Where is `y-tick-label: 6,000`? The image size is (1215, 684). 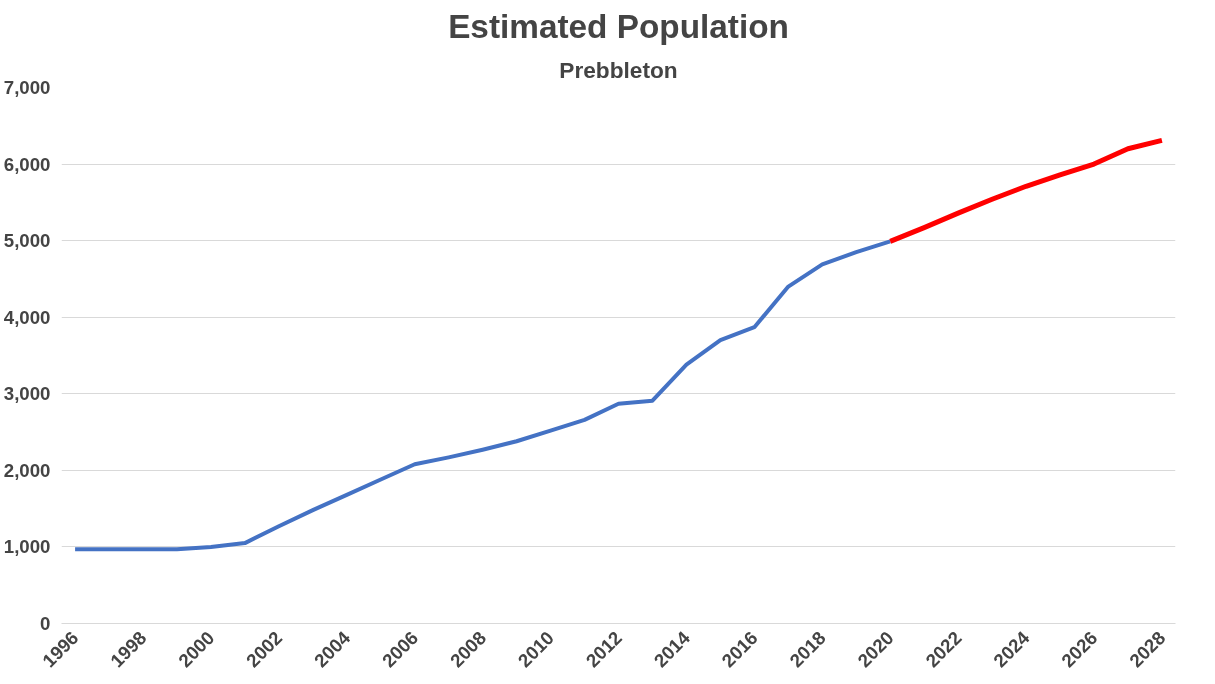 y-tick-label: 6,000 is located at coordinates (27, 164).